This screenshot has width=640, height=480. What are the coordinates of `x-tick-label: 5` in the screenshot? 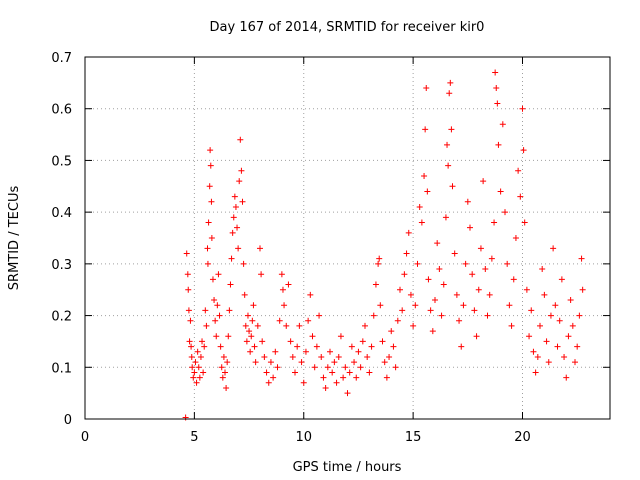 It's located at (194, 437).